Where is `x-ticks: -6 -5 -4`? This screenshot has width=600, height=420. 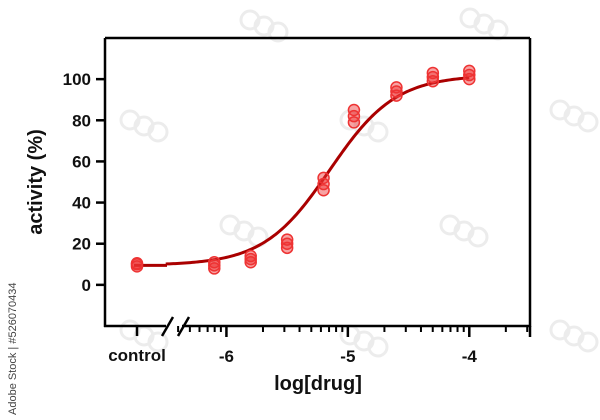 x-ticks: -6 -5 -4 is located at coordinates (333, 346).